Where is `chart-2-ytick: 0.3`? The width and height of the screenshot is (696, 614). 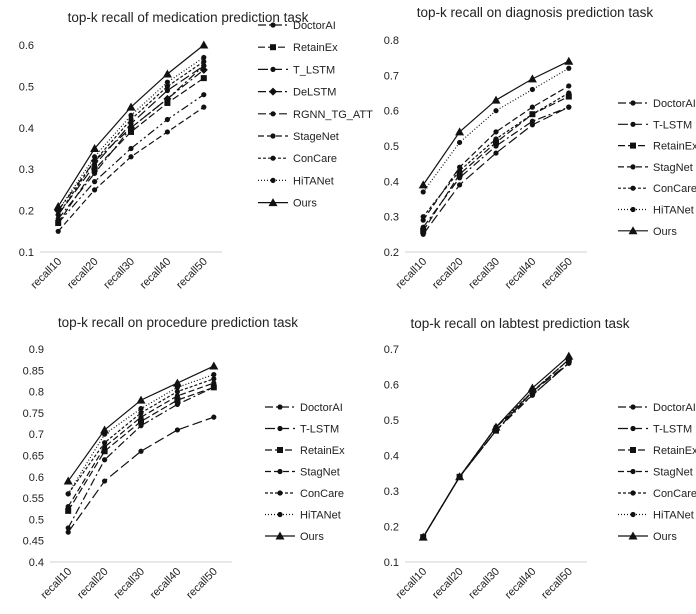
chart-2-ytick: 0.3 is located at coordinates (391, 218).